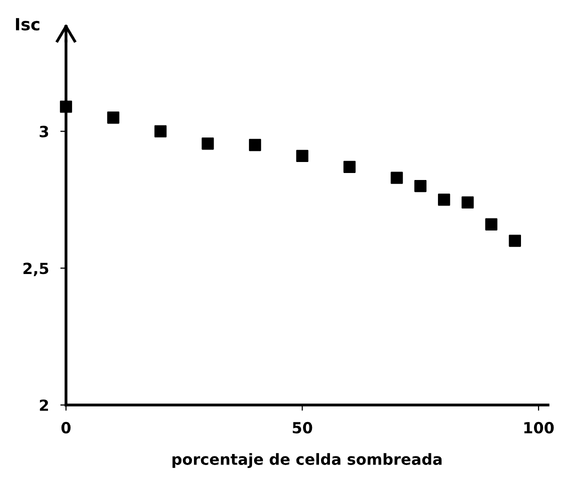 Image resolution: width=568 pixels, height=480 pixels. Describe the element at coordinates (35, 269) in the screenshot. I see `y-tick-label: 2,5` at that location.